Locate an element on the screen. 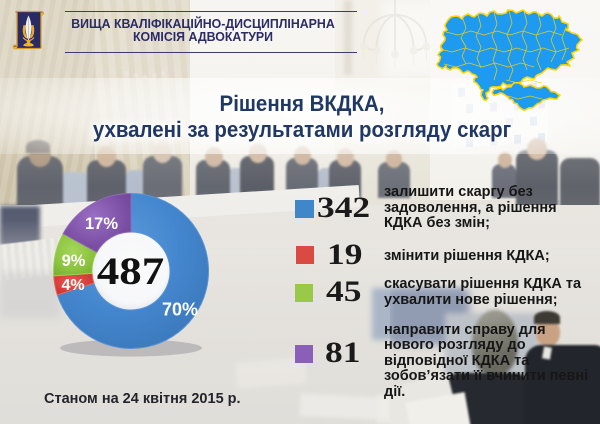 This screenshot has height=424, width=600. svg-text: 70% is located at coordinates (180, 310).